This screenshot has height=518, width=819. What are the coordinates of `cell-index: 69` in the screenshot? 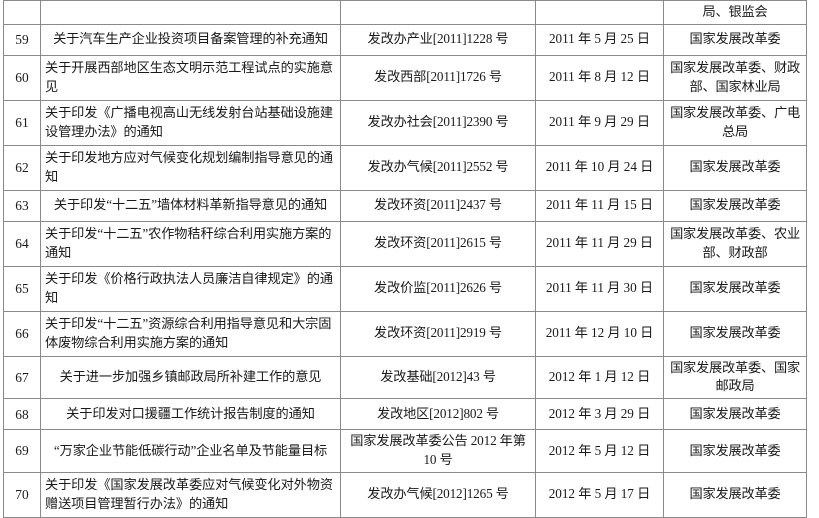 It's located at (22, 451).